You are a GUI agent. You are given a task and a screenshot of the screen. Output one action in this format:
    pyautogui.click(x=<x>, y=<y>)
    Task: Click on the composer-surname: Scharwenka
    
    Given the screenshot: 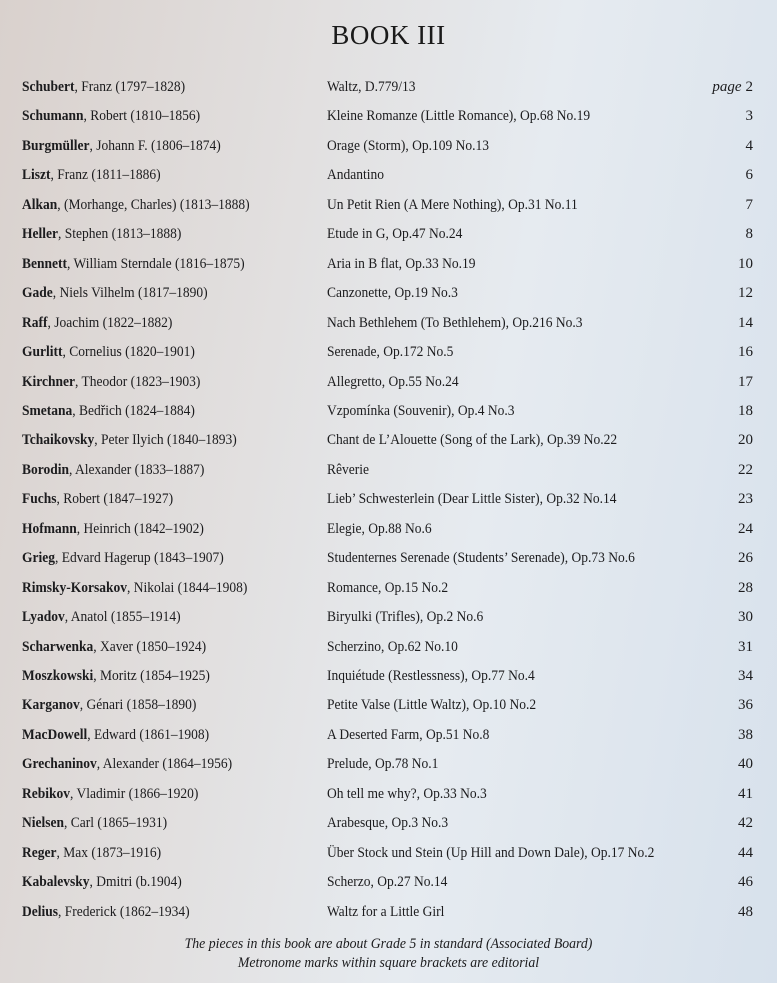 What is the action you would take?
    pyautogui.click(x=58, y=646)
    